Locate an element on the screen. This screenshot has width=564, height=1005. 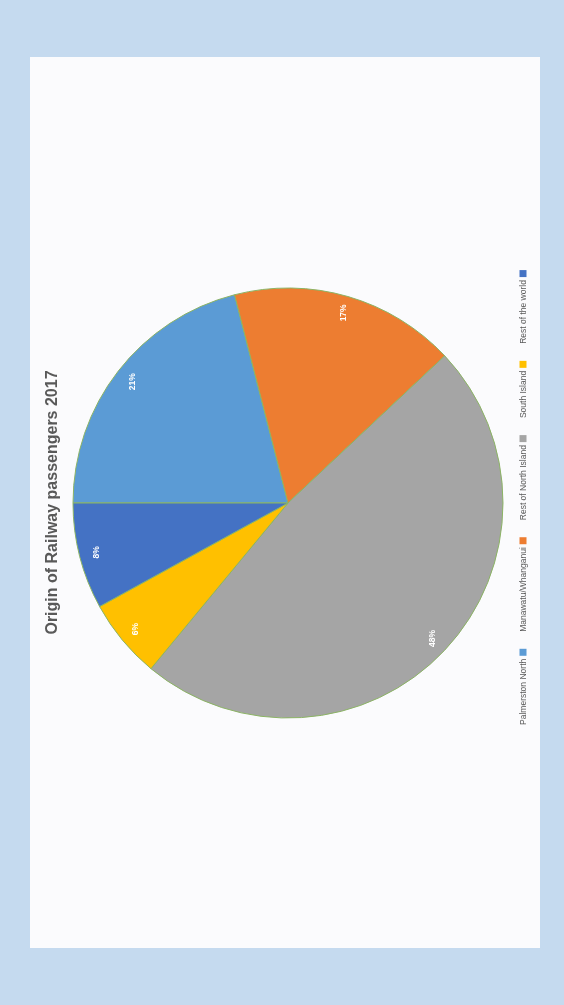
data-label: 21% is located at coordinates (131, 381).